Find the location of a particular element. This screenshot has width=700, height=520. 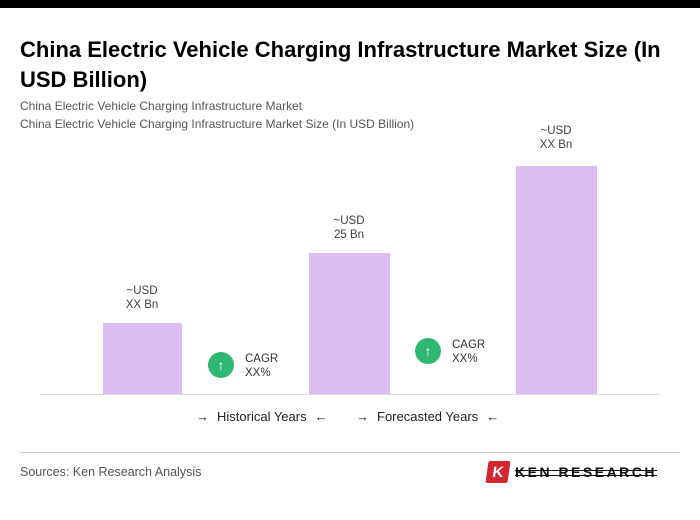

sources-text: Sources: Ken Research Analysis is located at coordinates (111, 472).